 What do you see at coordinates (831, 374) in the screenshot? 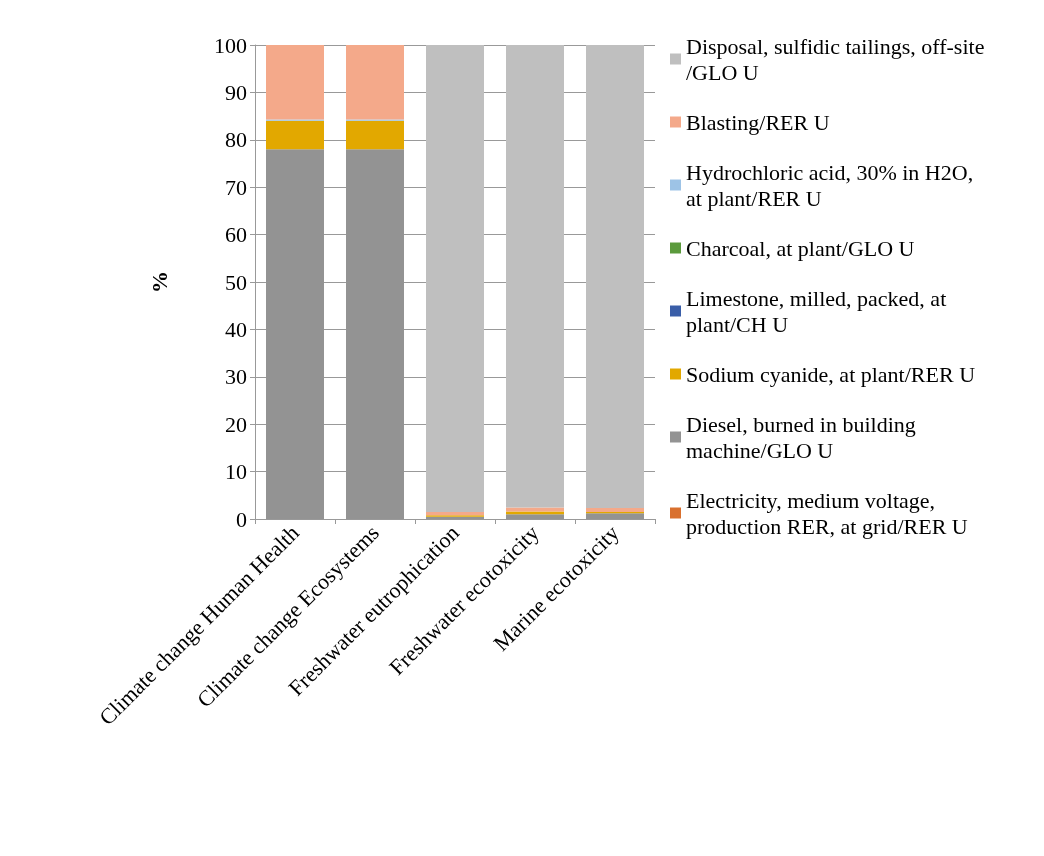
I see `legend-label: Sodium cyanide, at plant/RER U` at bounding box center [831, 374].